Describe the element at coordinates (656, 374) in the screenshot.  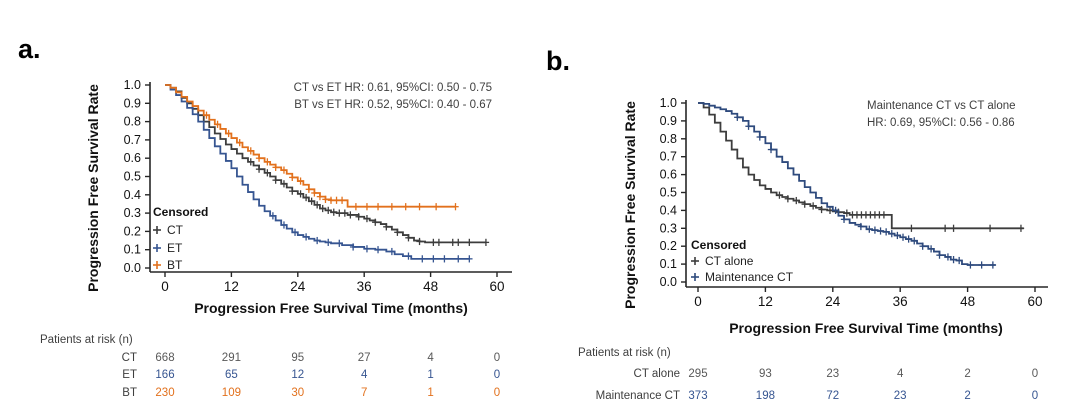
I see `risk-row-label: CT alone` at that location.